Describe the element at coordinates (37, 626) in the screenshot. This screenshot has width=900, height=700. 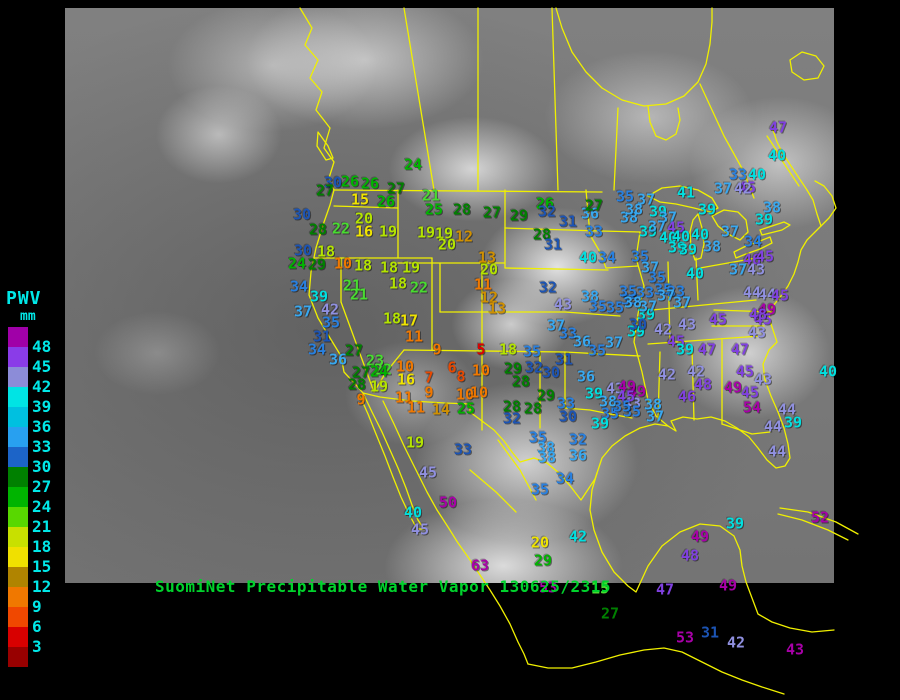
I see `legend-value: 6` at that location.